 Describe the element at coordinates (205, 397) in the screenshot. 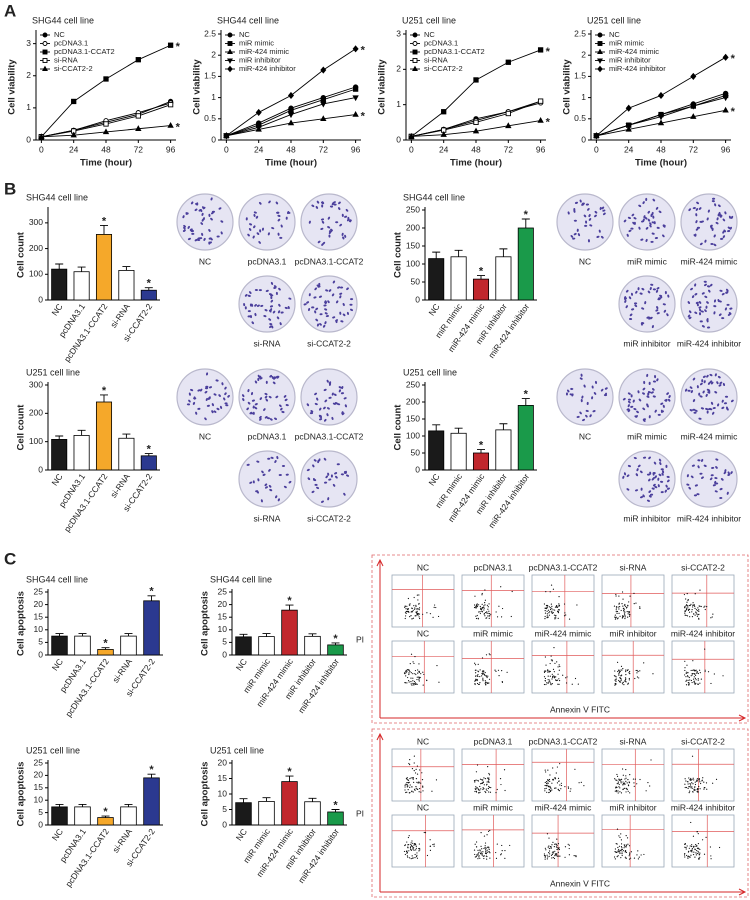

I see `colony-plate` at that location.